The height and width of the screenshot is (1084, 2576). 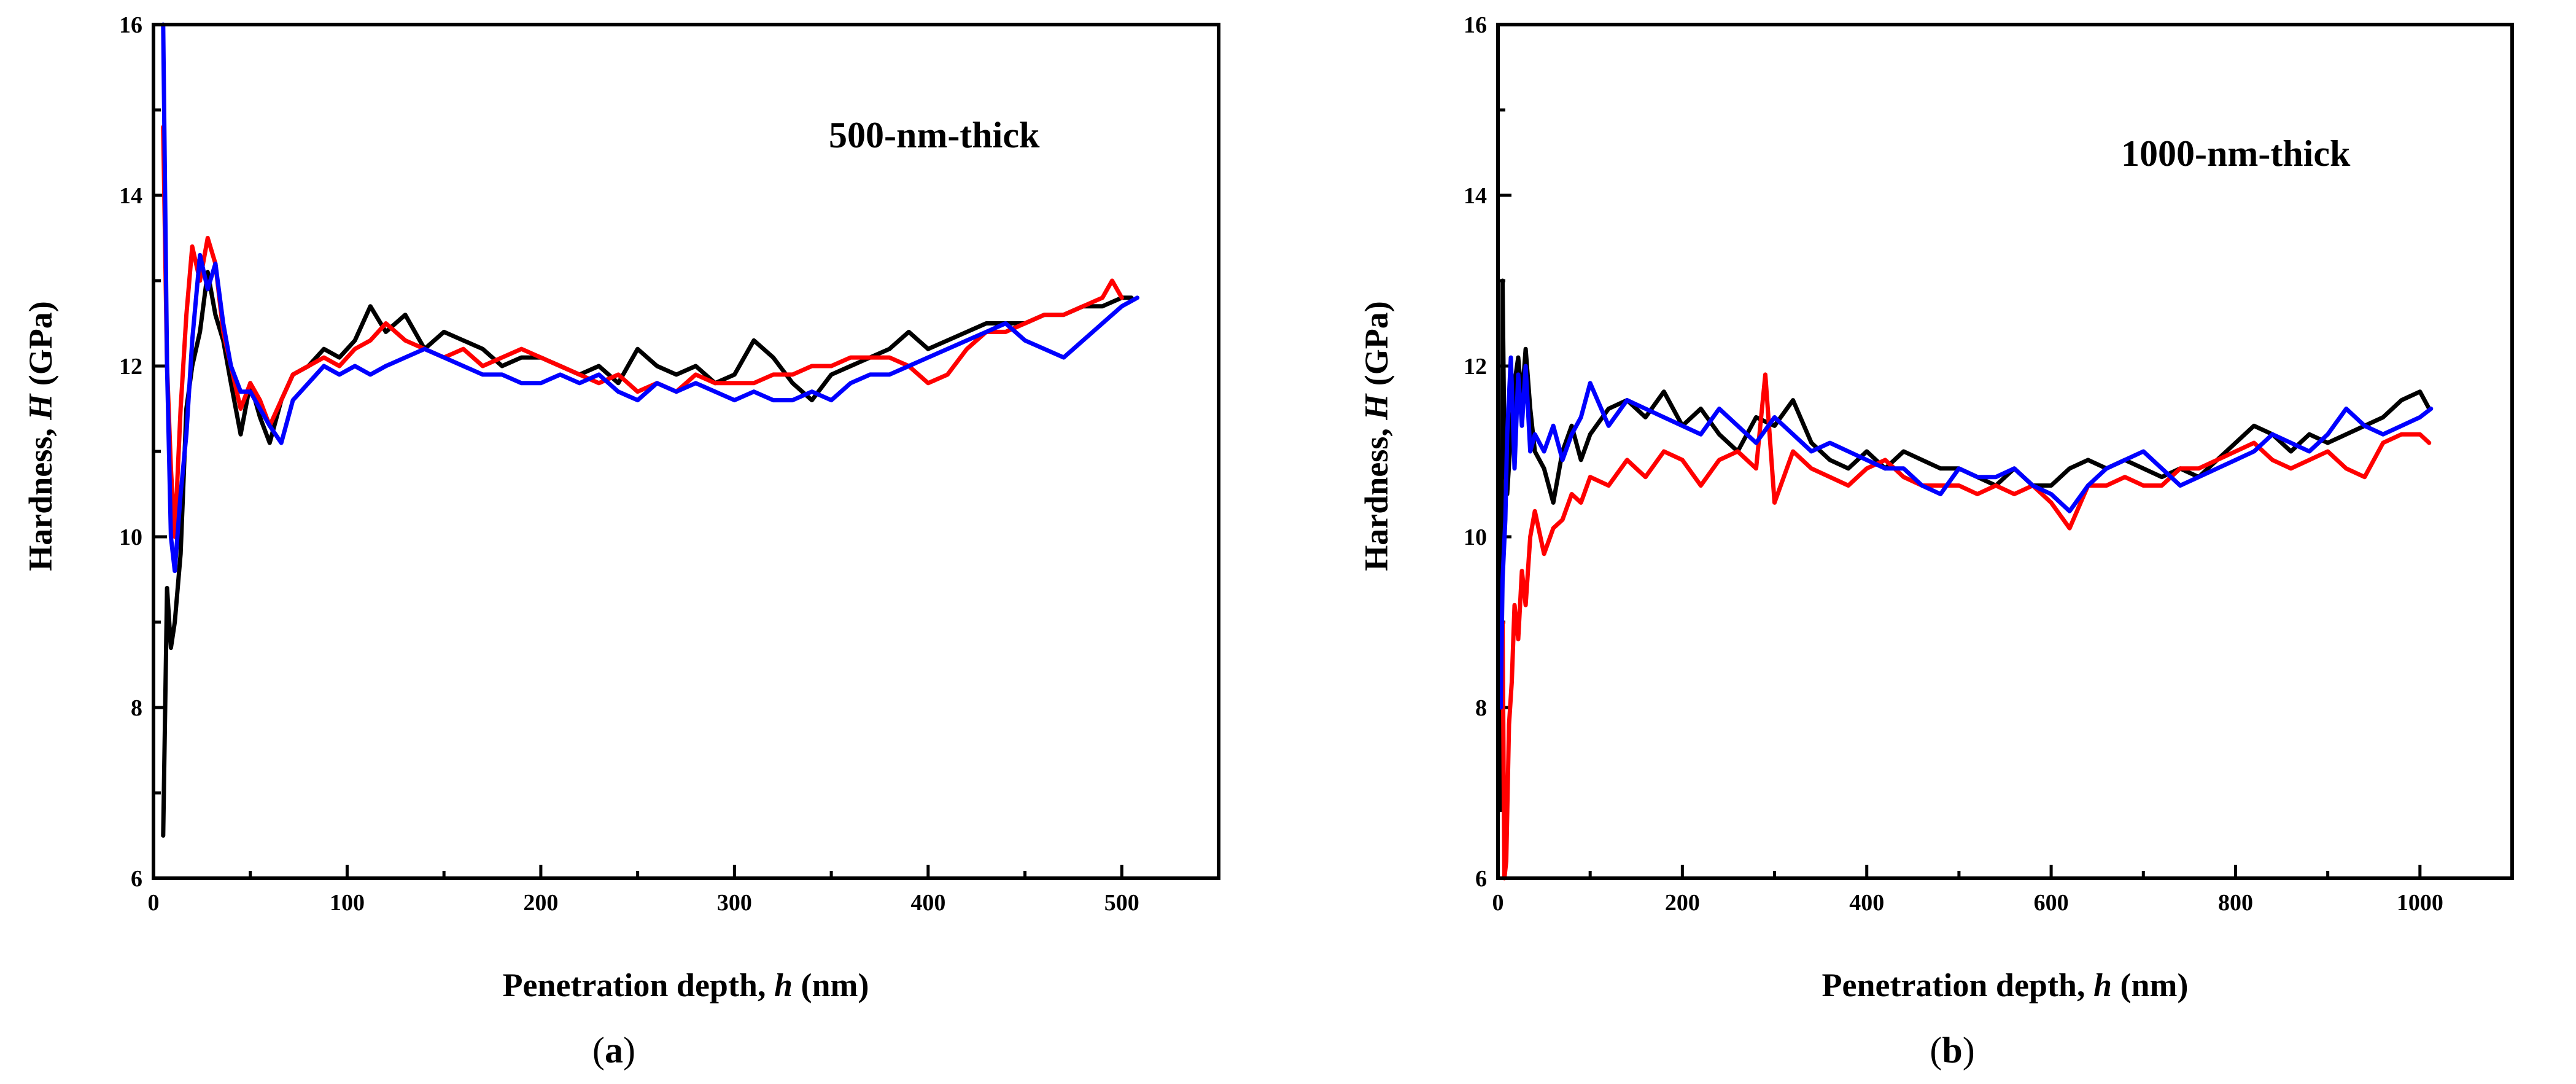 I want to click on panel-label-a: (a), so click(x=613, y=1050).